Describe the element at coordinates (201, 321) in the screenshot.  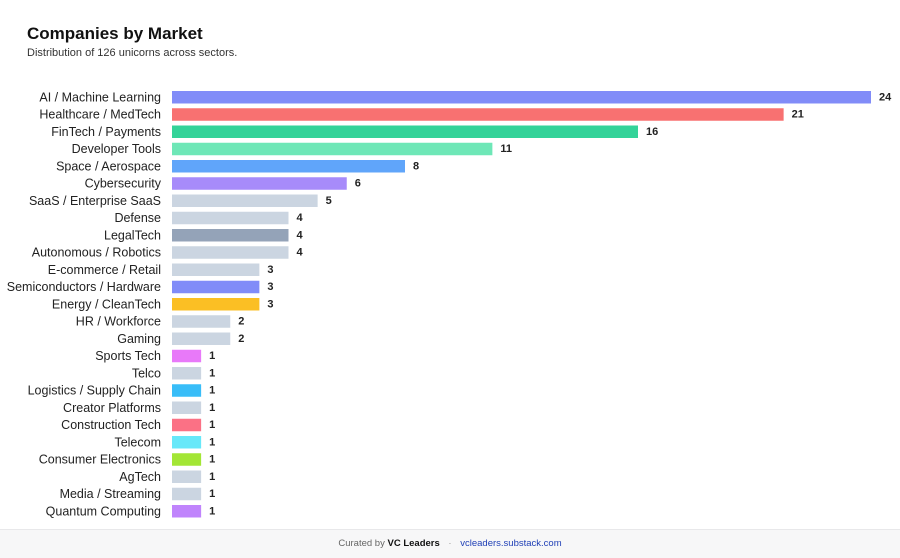
I see `bar-hr-workforce` at that location.